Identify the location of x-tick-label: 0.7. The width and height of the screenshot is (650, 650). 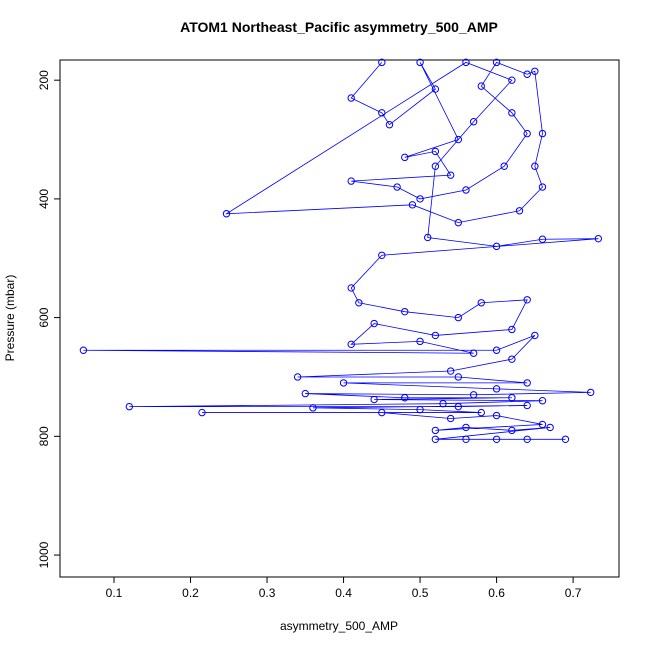
(573, 593).